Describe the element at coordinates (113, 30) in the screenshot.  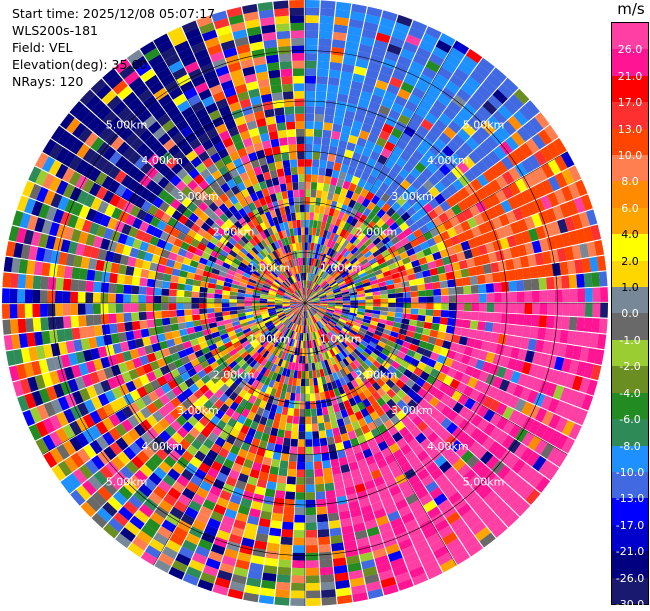
I see `instrument-label: WLS200s-181` at that location.